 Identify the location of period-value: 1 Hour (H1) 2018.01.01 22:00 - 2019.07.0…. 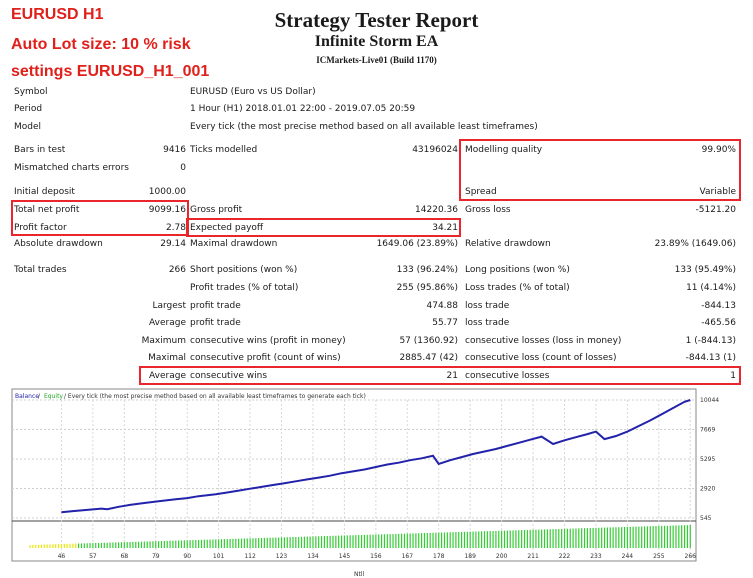
(303, 109).